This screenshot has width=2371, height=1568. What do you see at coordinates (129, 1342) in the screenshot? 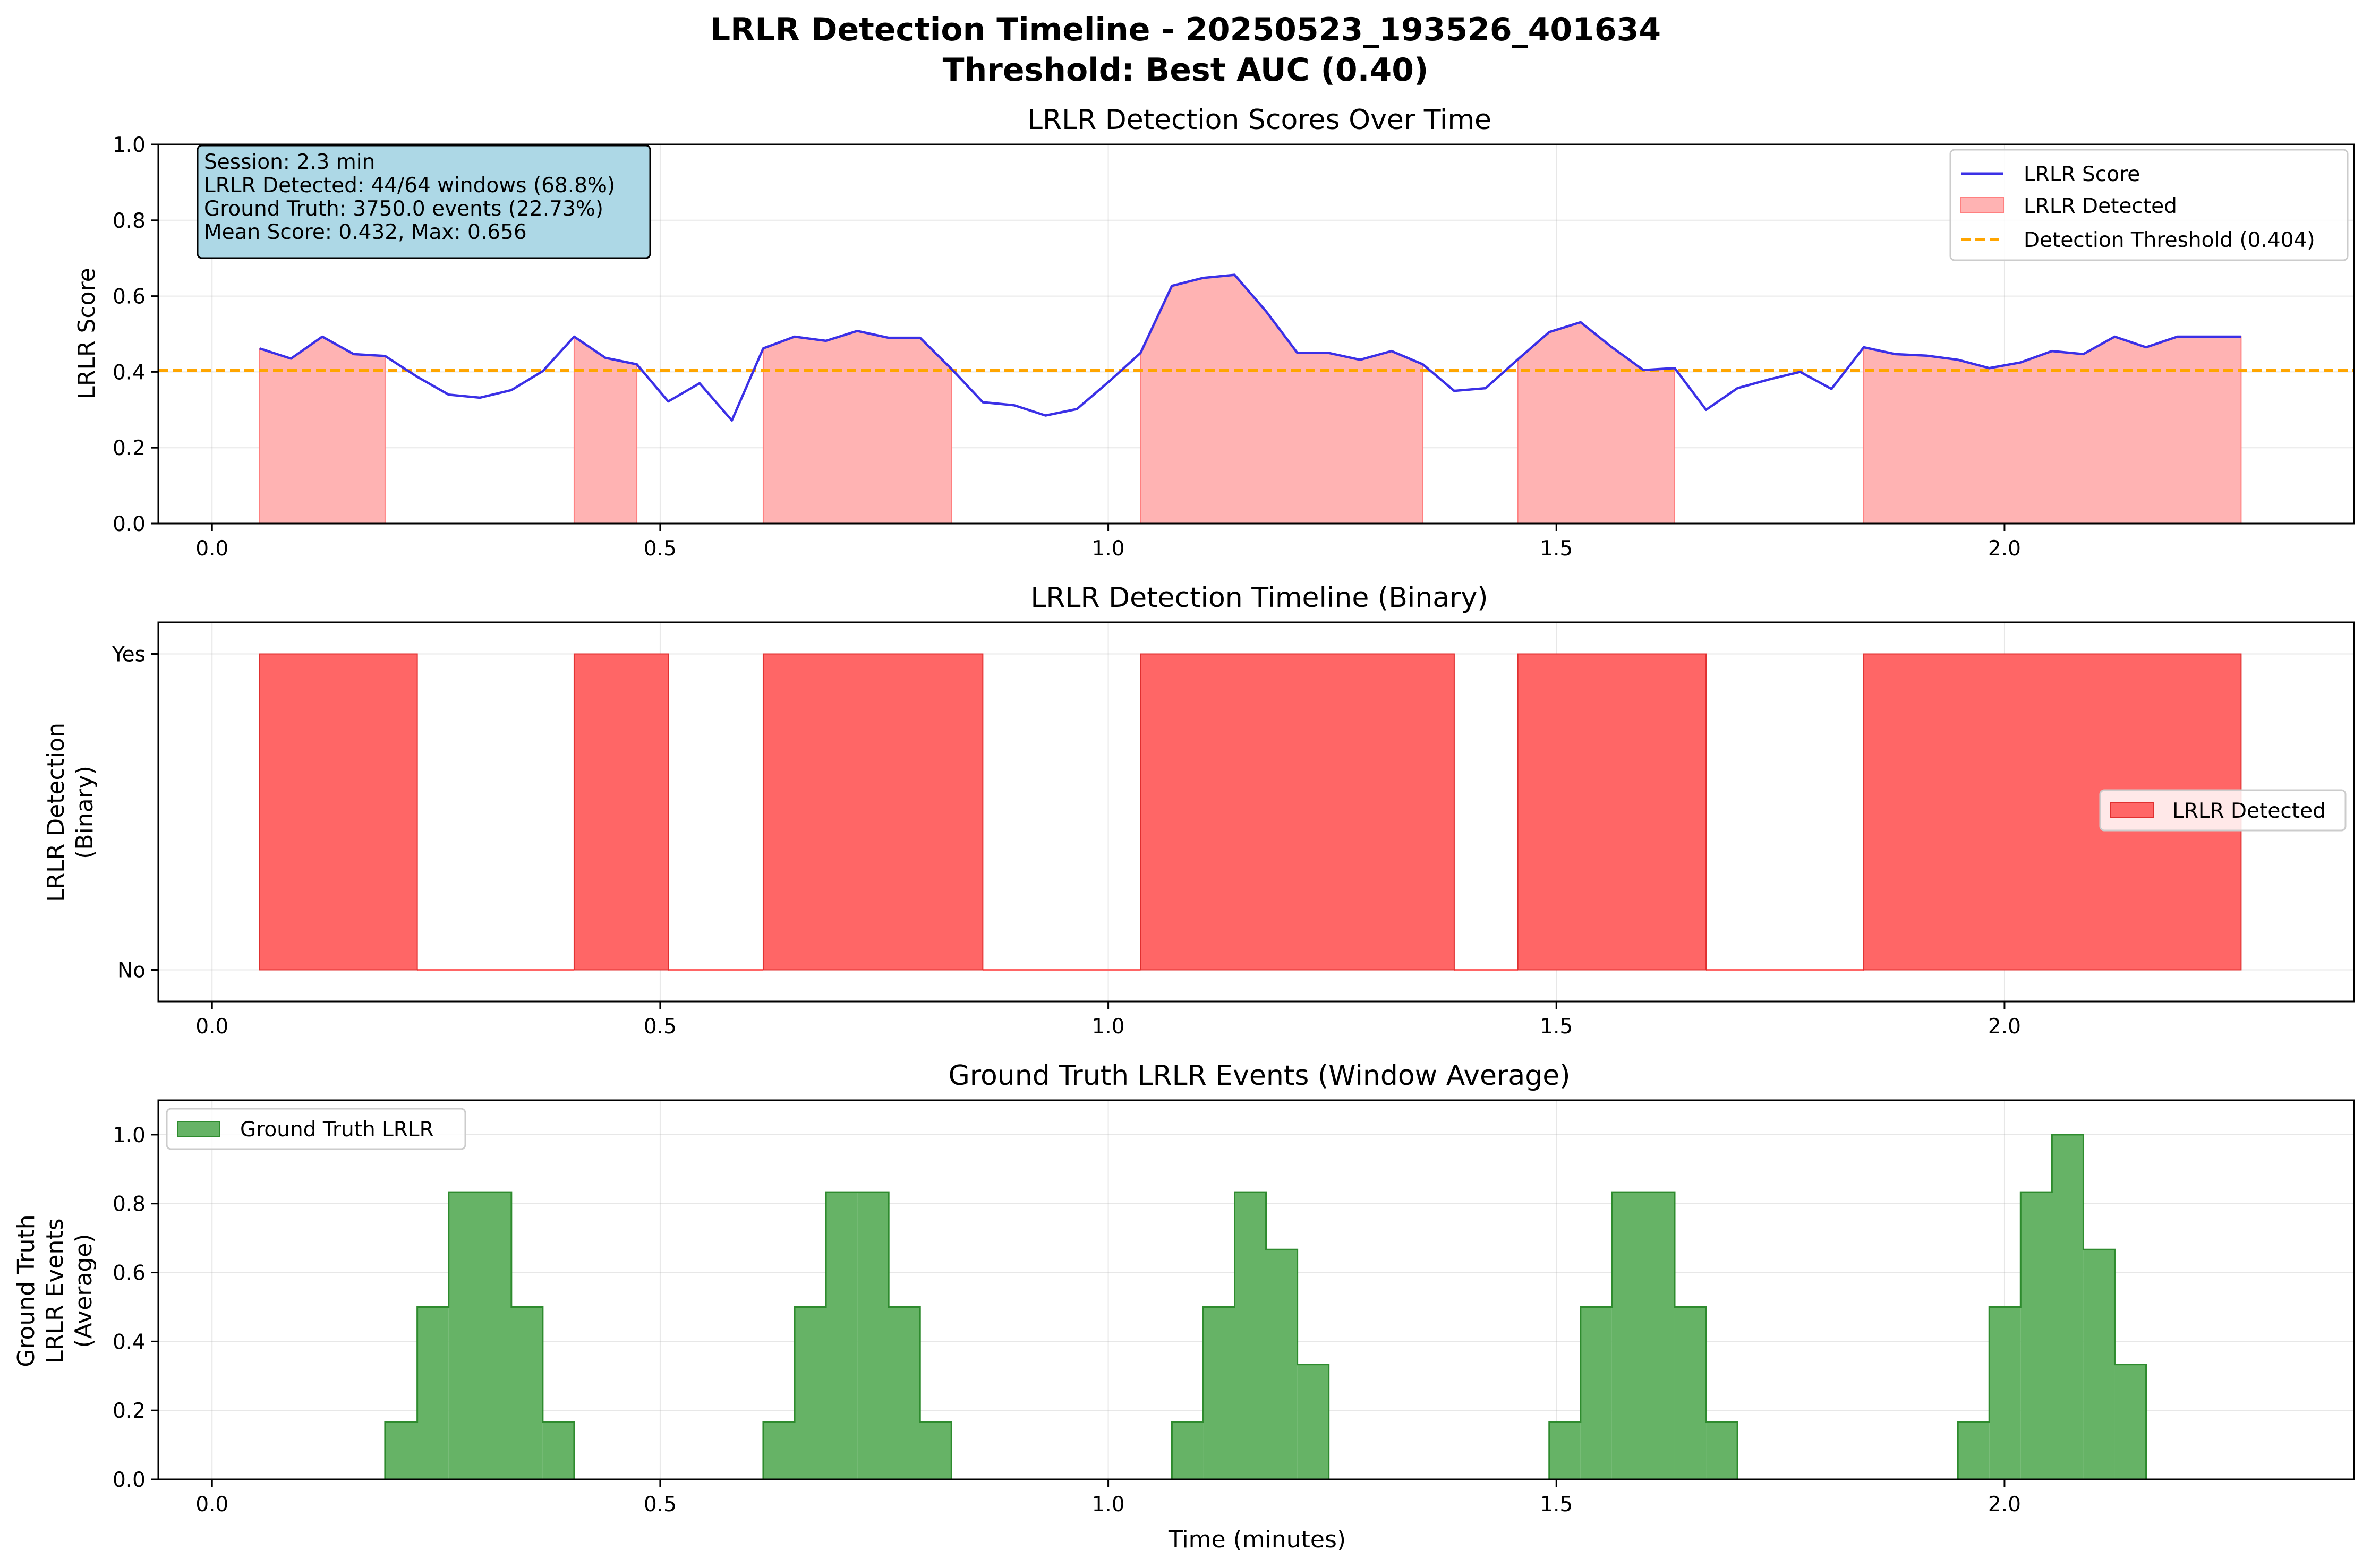
I see `ground-truth-y-tick-label: 0.4` at bounding box center [129, 1342].